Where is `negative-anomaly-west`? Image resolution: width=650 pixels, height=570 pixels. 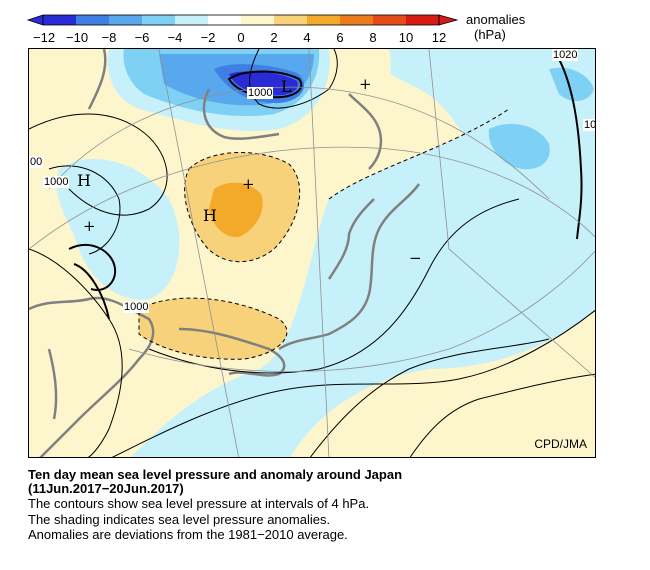
negative-anomaly-west is located at coordinates (118, 229).